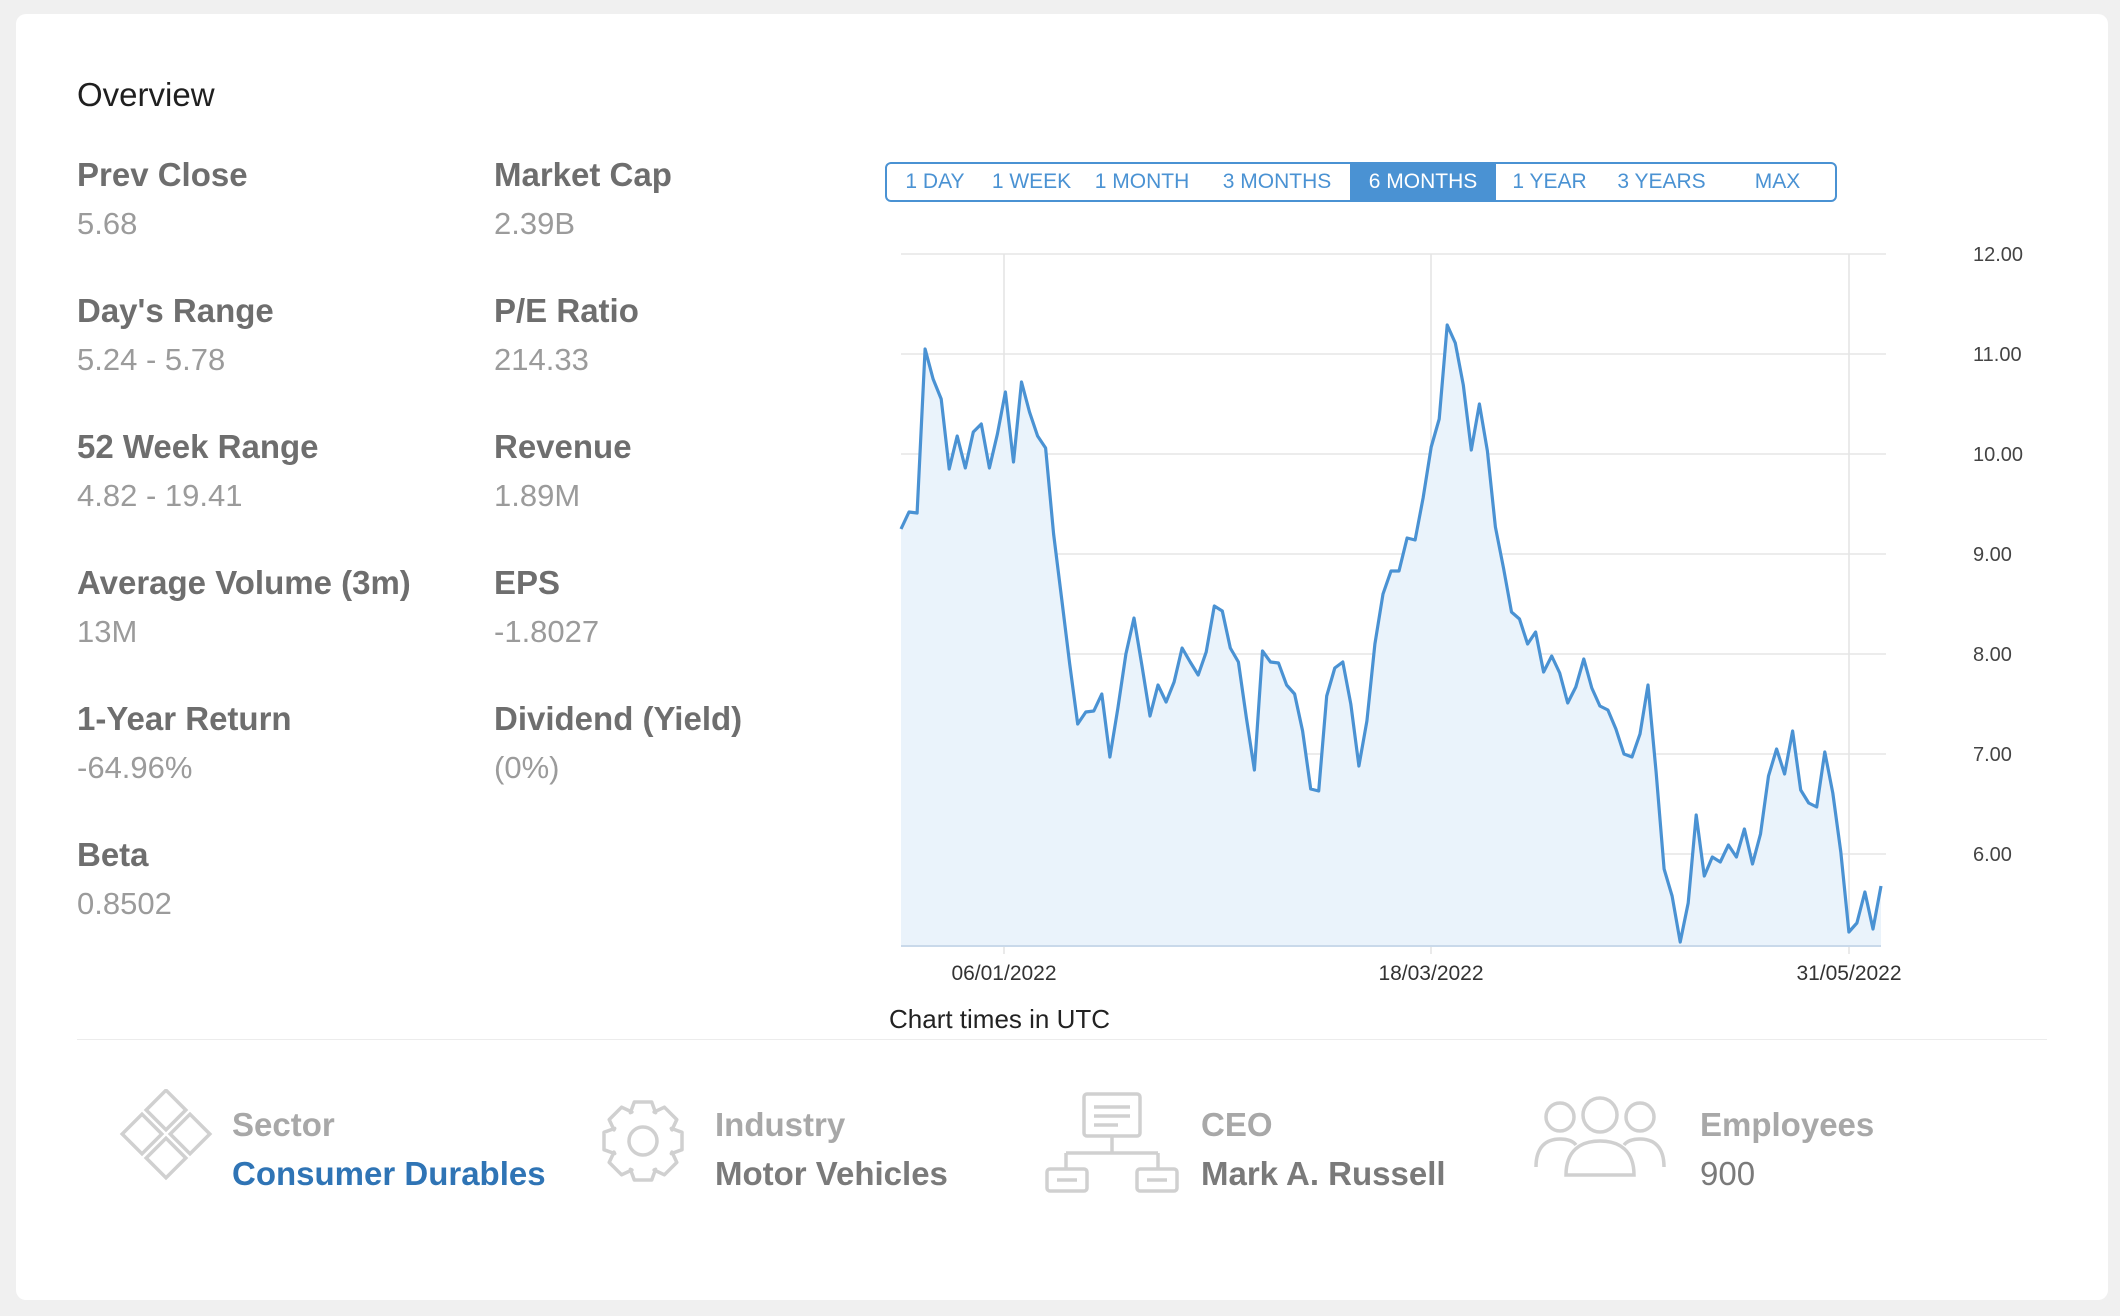  Describe the element at coordinates (1998, 255) in the screenshot. I see `y-tick-label: 12.00` at that location.